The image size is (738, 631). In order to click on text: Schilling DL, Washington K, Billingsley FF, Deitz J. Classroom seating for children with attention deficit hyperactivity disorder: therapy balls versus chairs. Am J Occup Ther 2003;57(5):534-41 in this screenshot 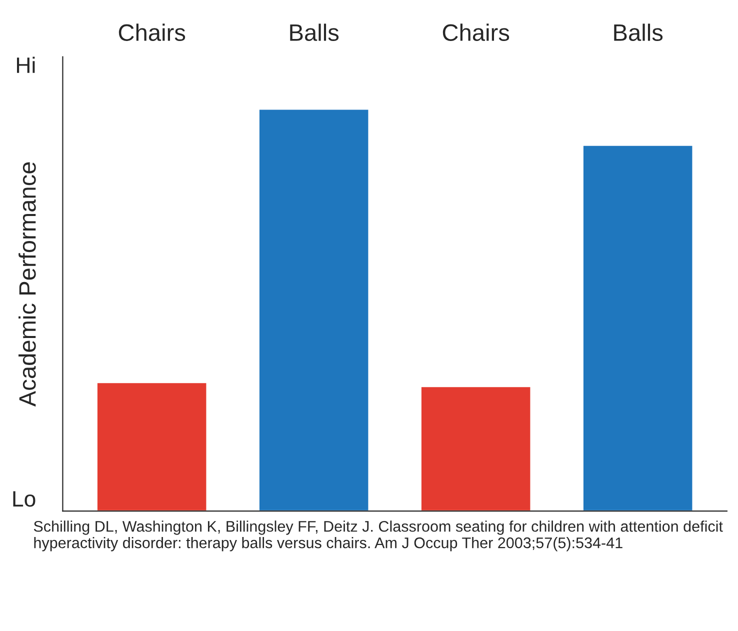, I will do `click(378, 536)`.